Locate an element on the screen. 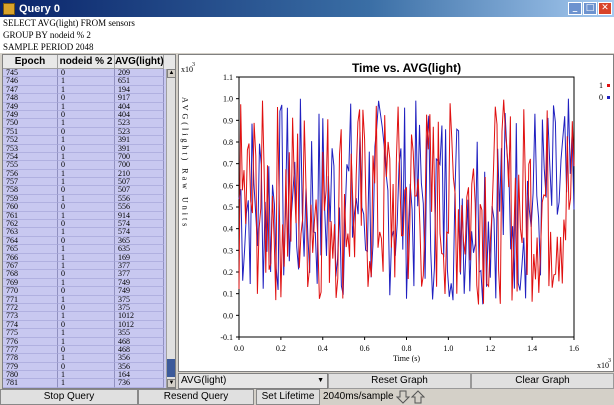  table-scrollbar: ▲ ▼ is located at coordinates (170, 228).